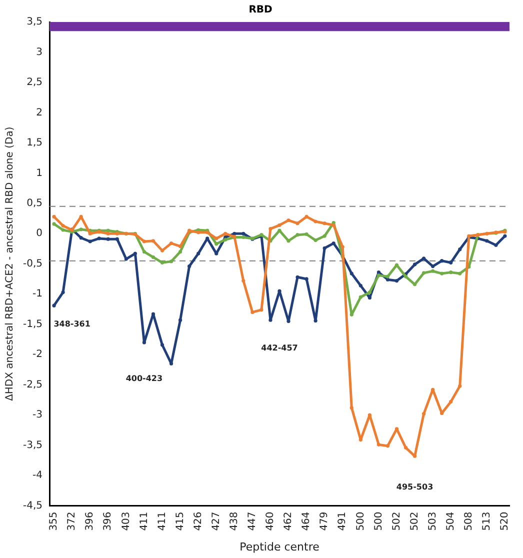 This screenshot has width=523, height=558. What do you see at coordinates (144, 378) in the screenshot?
I see `annotation: 400-423` at bounding box center [144, 378].